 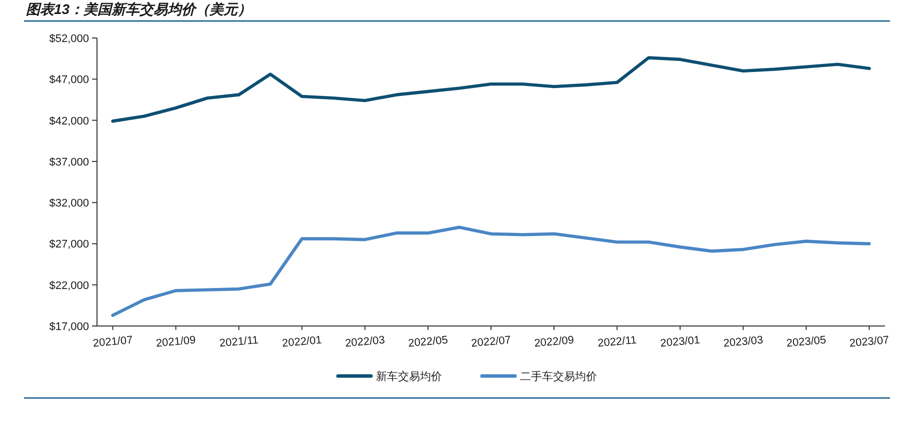 I want to click on x-tick-label: 2022/11, so click(x=617, y=342).